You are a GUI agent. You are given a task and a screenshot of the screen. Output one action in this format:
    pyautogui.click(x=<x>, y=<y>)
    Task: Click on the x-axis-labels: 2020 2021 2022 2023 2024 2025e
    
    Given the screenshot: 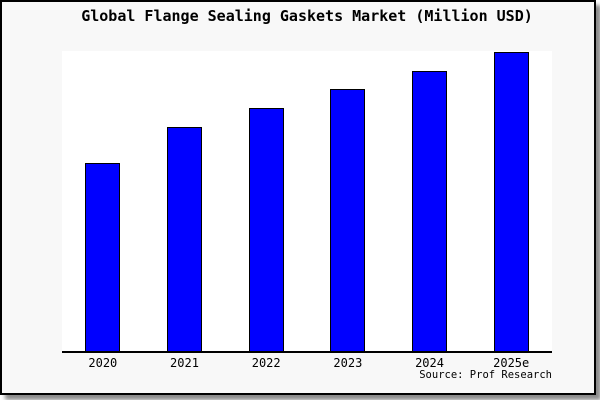 What is the action you would take?
    pyautogui.click(x=307, y=363)
    